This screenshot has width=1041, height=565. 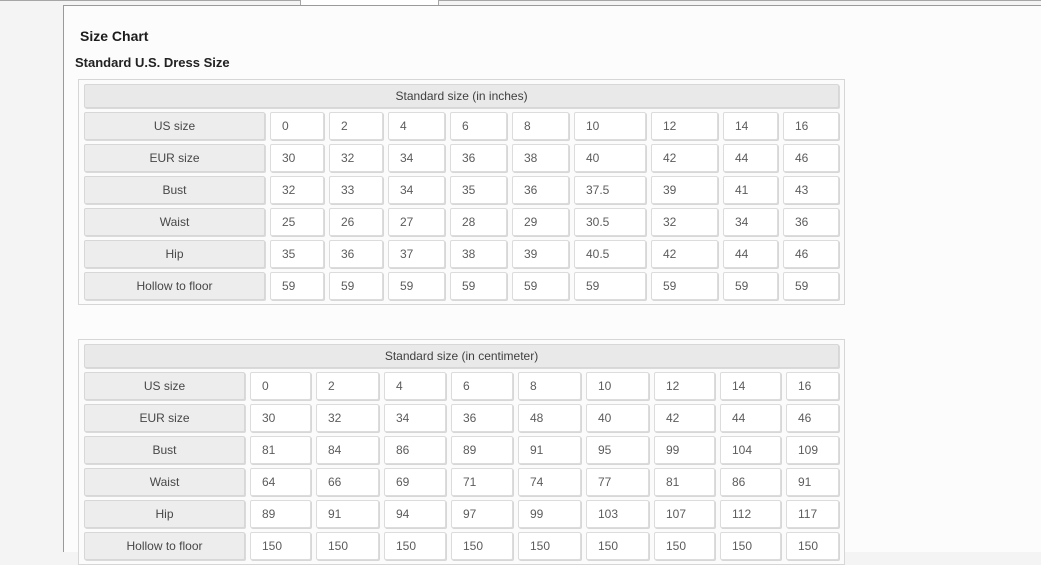 What do you see at coordinates (150, 2) in the screenshot?
I see `tab-bar-border-left` at bounding box center [150, 2].